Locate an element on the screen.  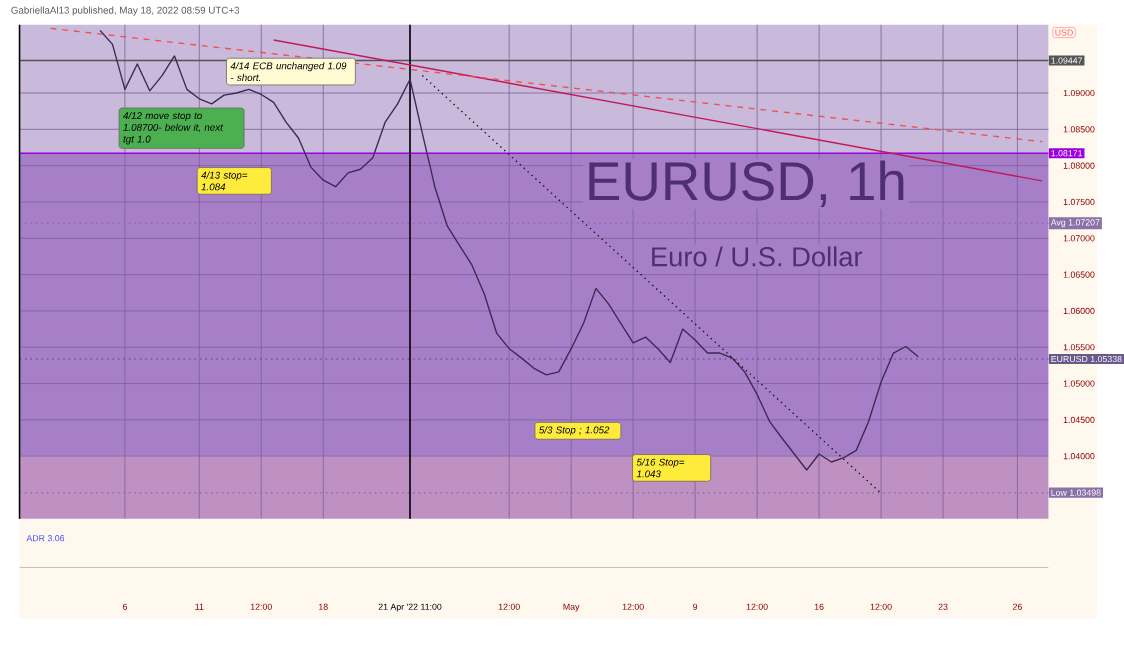
text: EURUSD, 1h is located at coordinates (746, 184).